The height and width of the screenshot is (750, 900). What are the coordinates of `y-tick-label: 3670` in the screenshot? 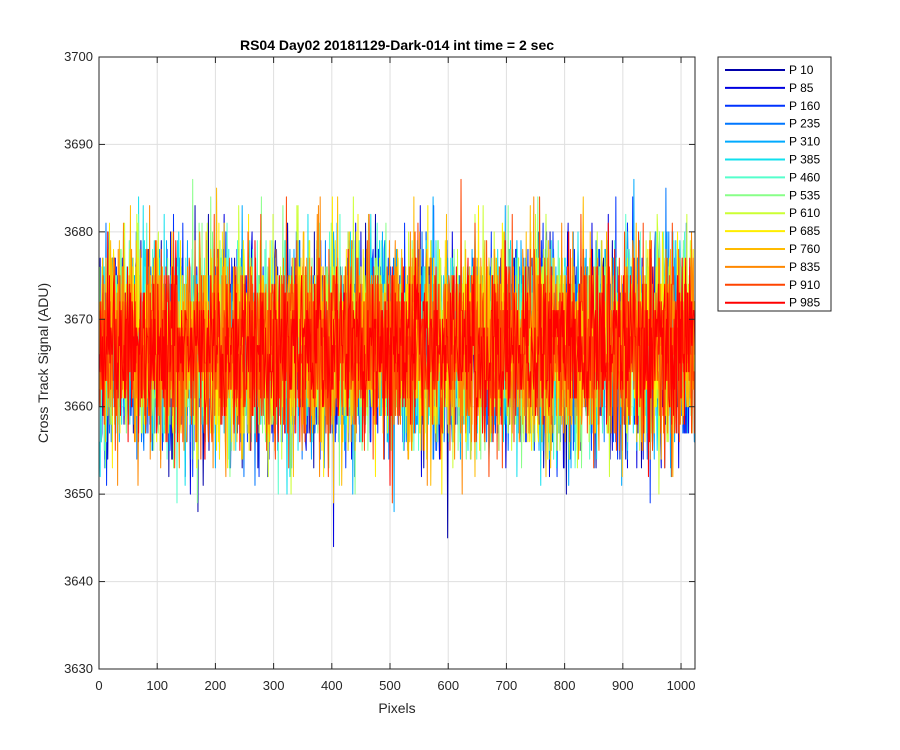 It's located at (78, 318).